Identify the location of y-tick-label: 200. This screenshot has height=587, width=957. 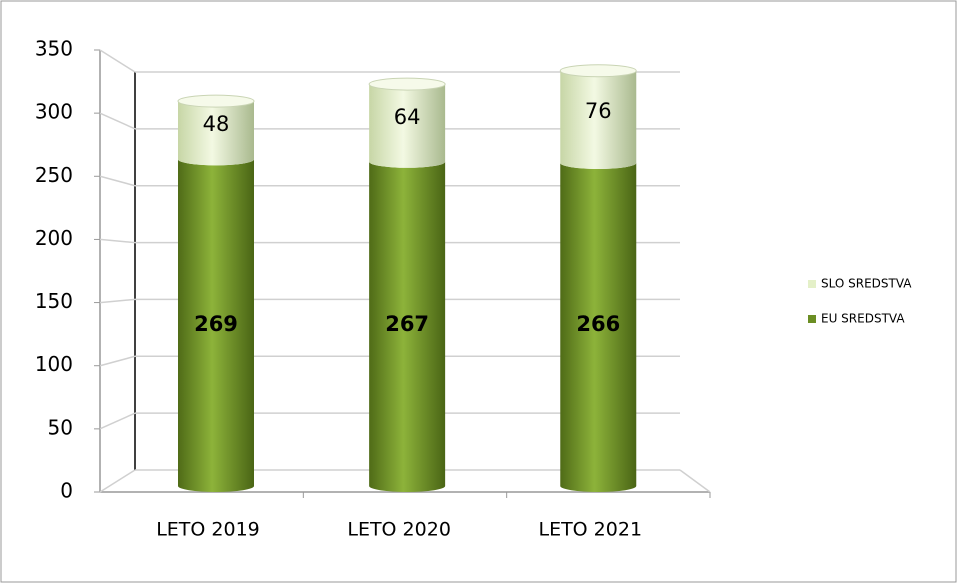
(54, 238).